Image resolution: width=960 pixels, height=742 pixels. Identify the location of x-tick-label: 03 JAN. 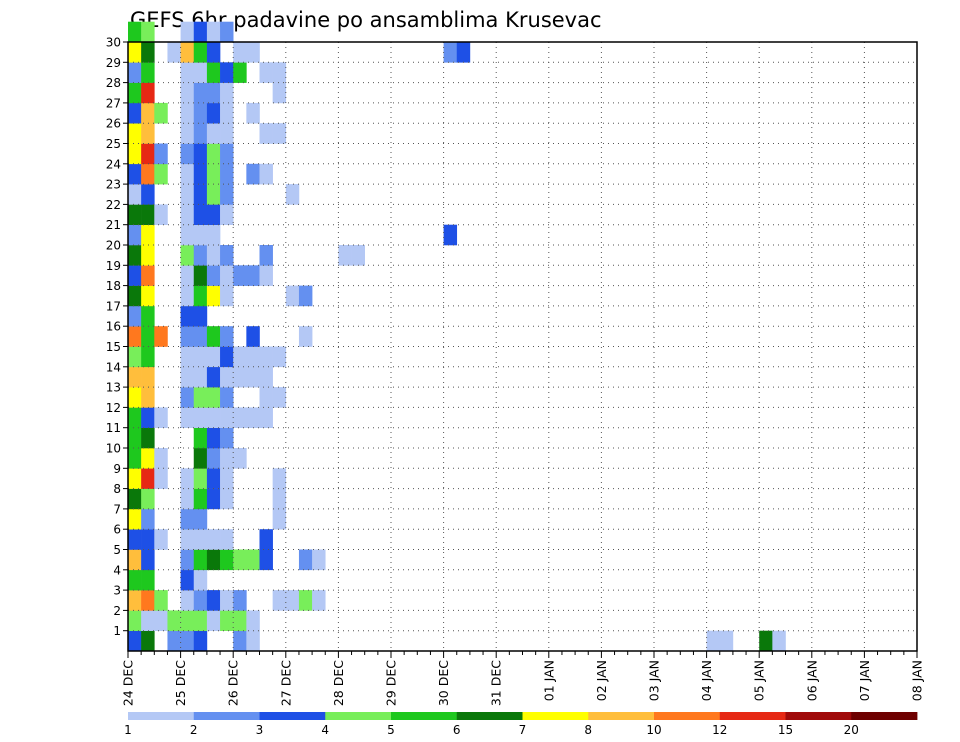
(654, 680).